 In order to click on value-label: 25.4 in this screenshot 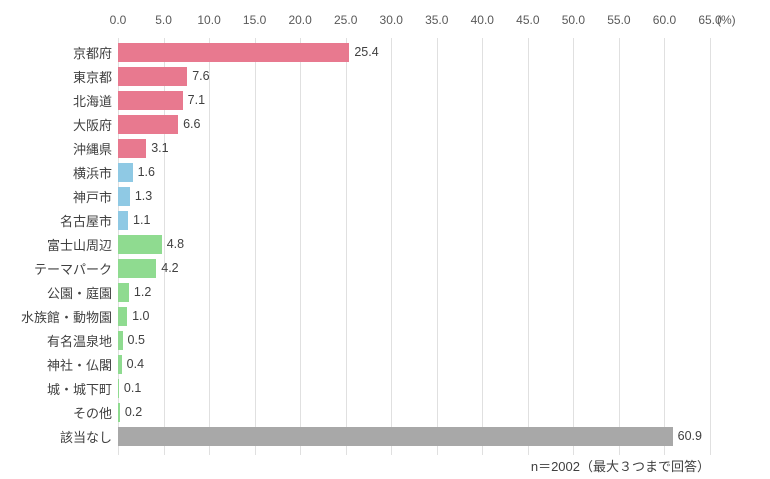, I will do `click(366, 51)`.